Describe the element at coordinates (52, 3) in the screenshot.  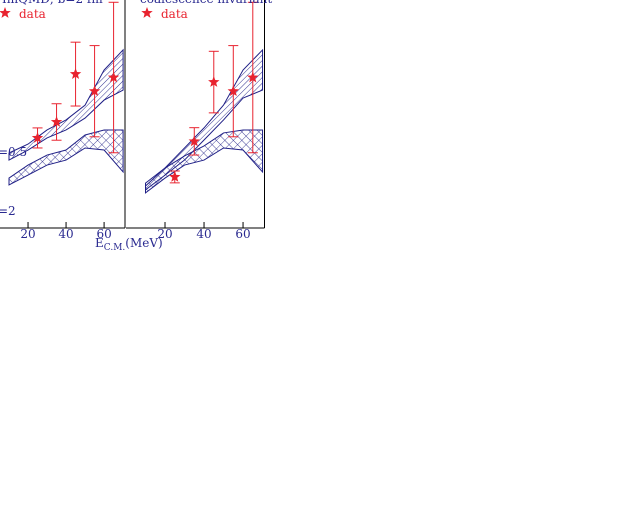
I see `panel-title: ImQMD; b=2 fm` at that location.